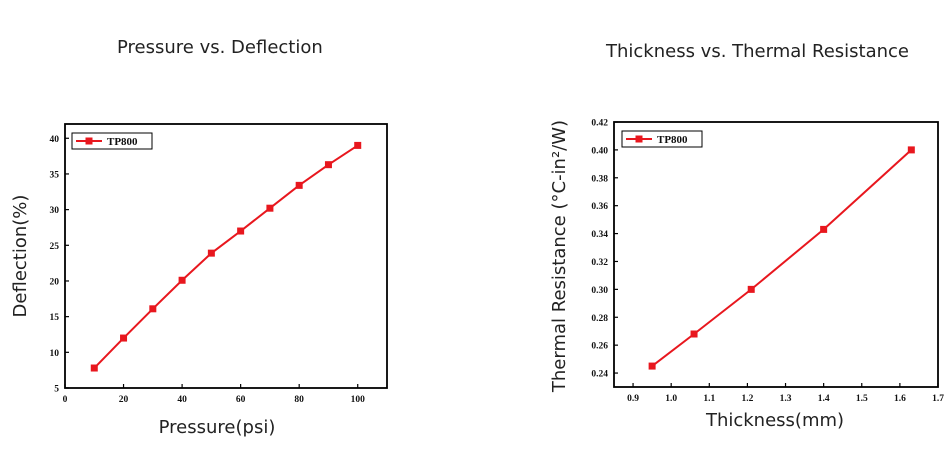 The width and height of the screenshot is (951, 460). I want to click on chart1-x-tick-label: 0, so click(65, 400).